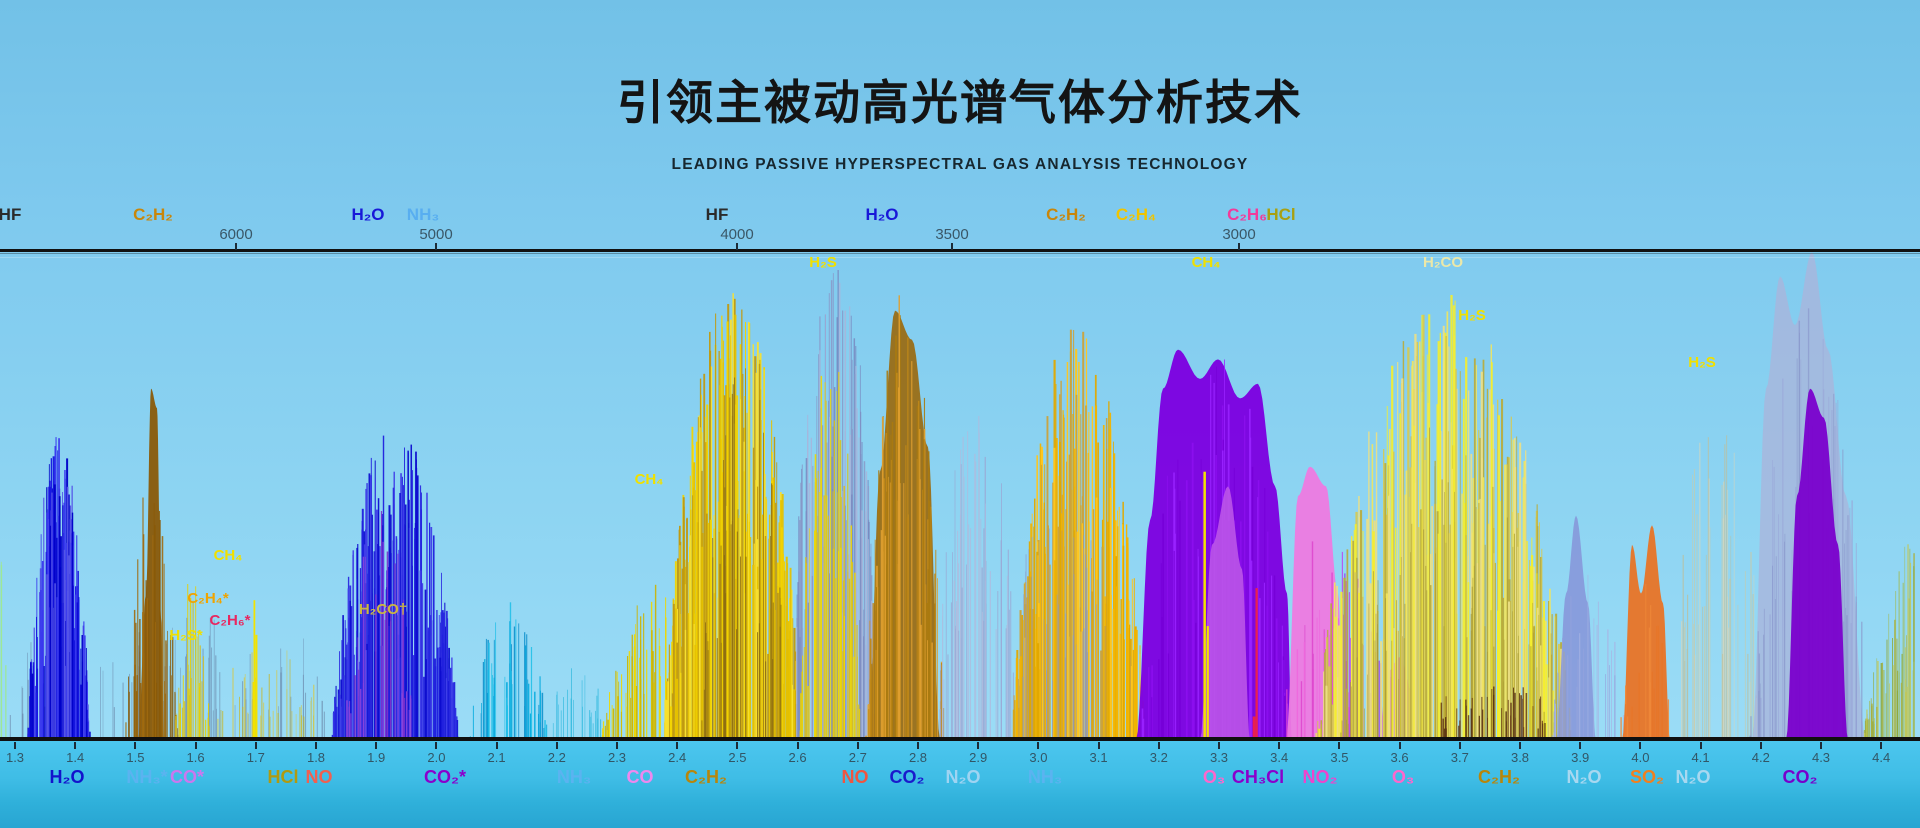 The height and width of the screenshot is (828, 1920). What do you see at coordinates (75, 757) in the screenshot?
I see `bottom-axis-tick-label: 1.4` at bounding box center [75, 757].